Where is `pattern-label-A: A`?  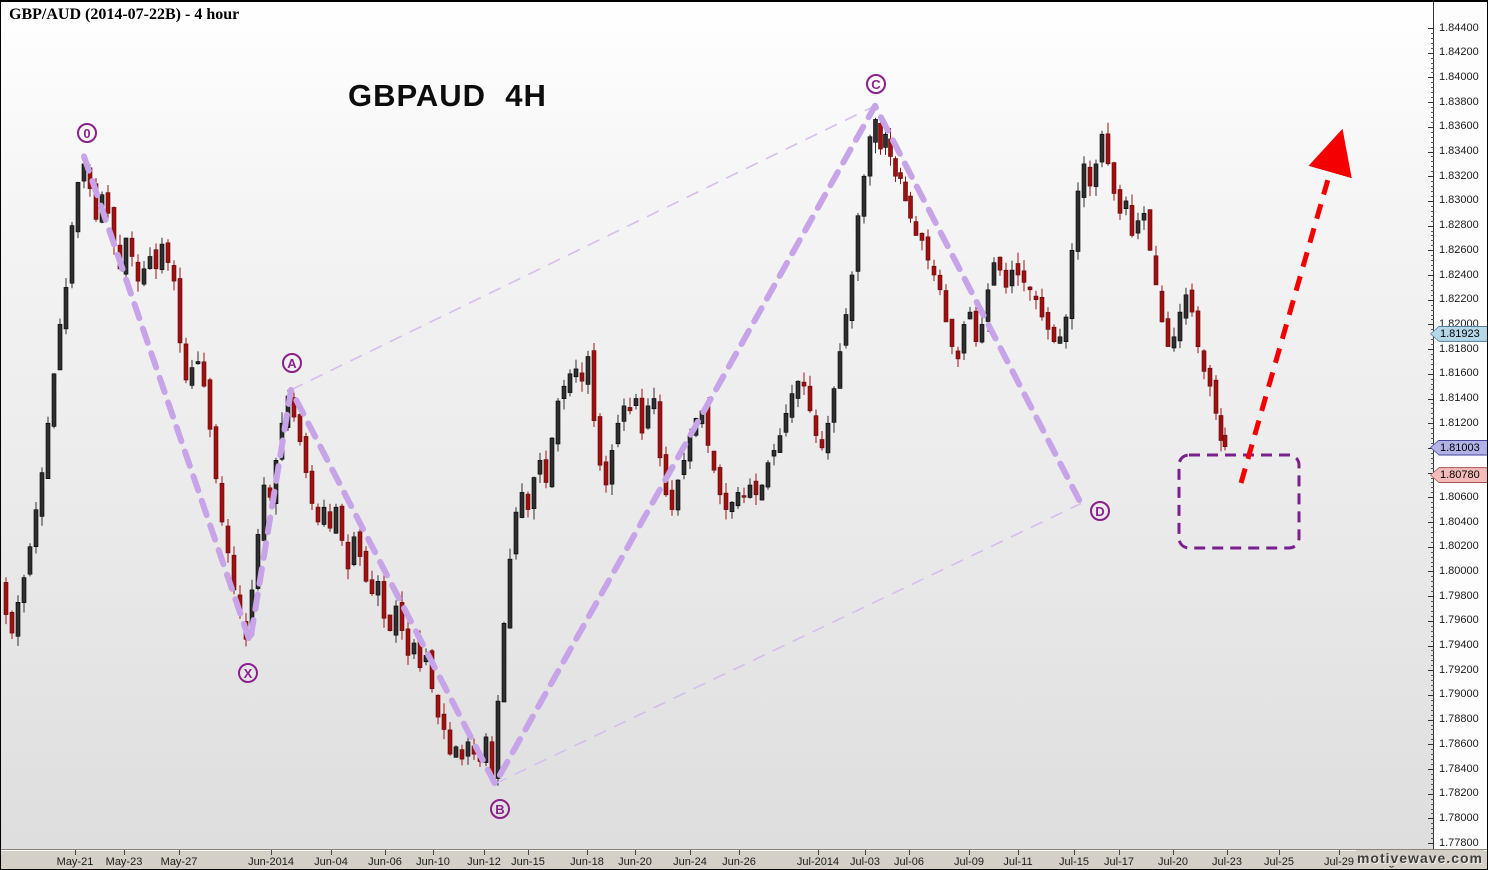 pattern-label-A: A is located at coordinates (292, 363).